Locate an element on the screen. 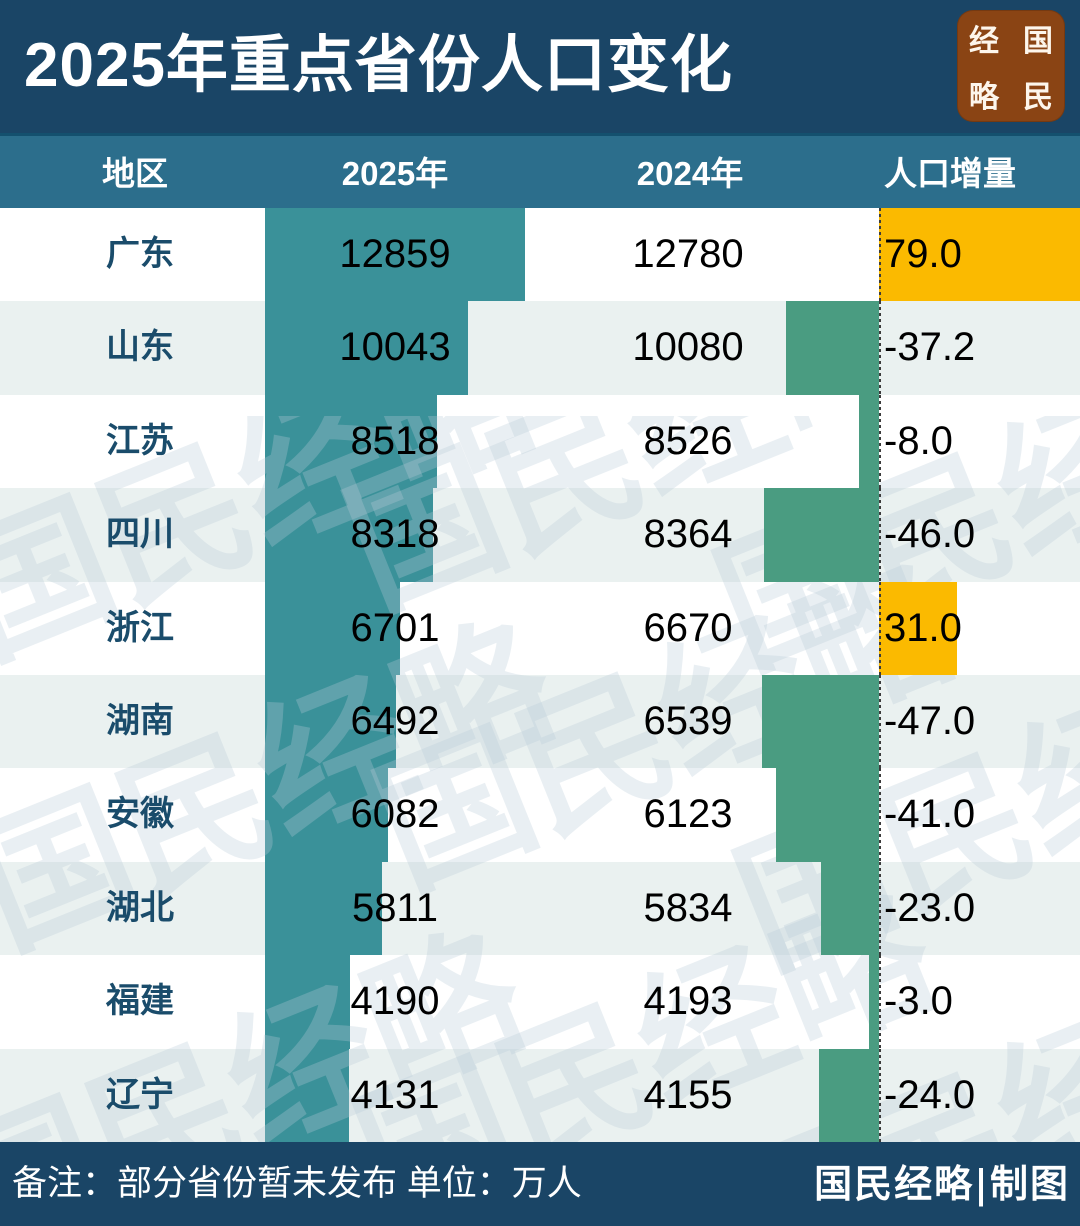  cell-population-2025: 4131 is located at coordinates (395, 1094).